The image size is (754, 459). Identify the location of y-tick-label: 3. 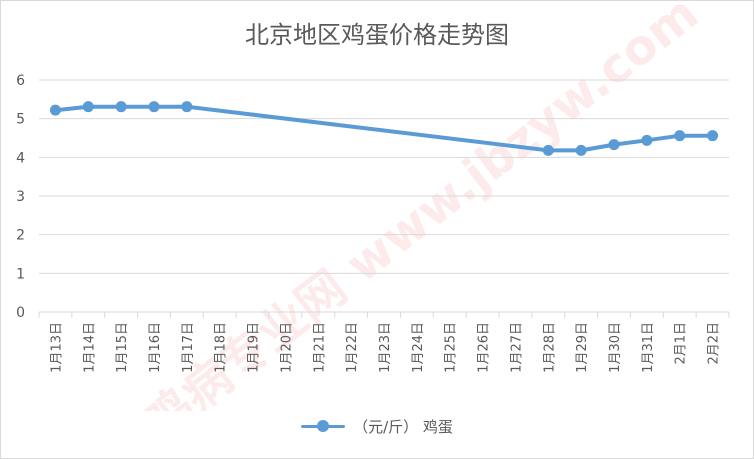
(20, 197).